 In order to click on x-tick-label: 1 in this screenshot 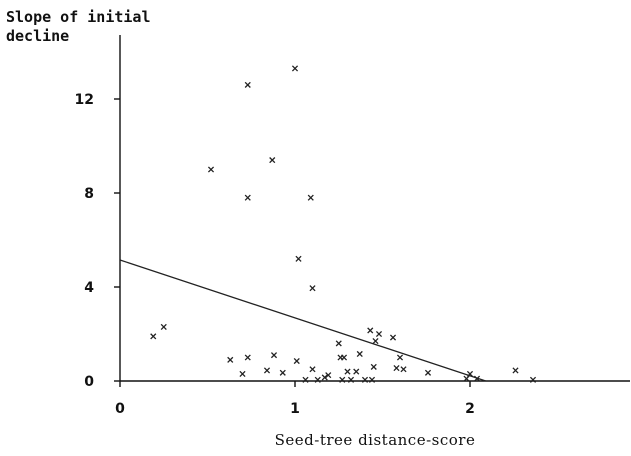, I will do `click(295, 409)`.